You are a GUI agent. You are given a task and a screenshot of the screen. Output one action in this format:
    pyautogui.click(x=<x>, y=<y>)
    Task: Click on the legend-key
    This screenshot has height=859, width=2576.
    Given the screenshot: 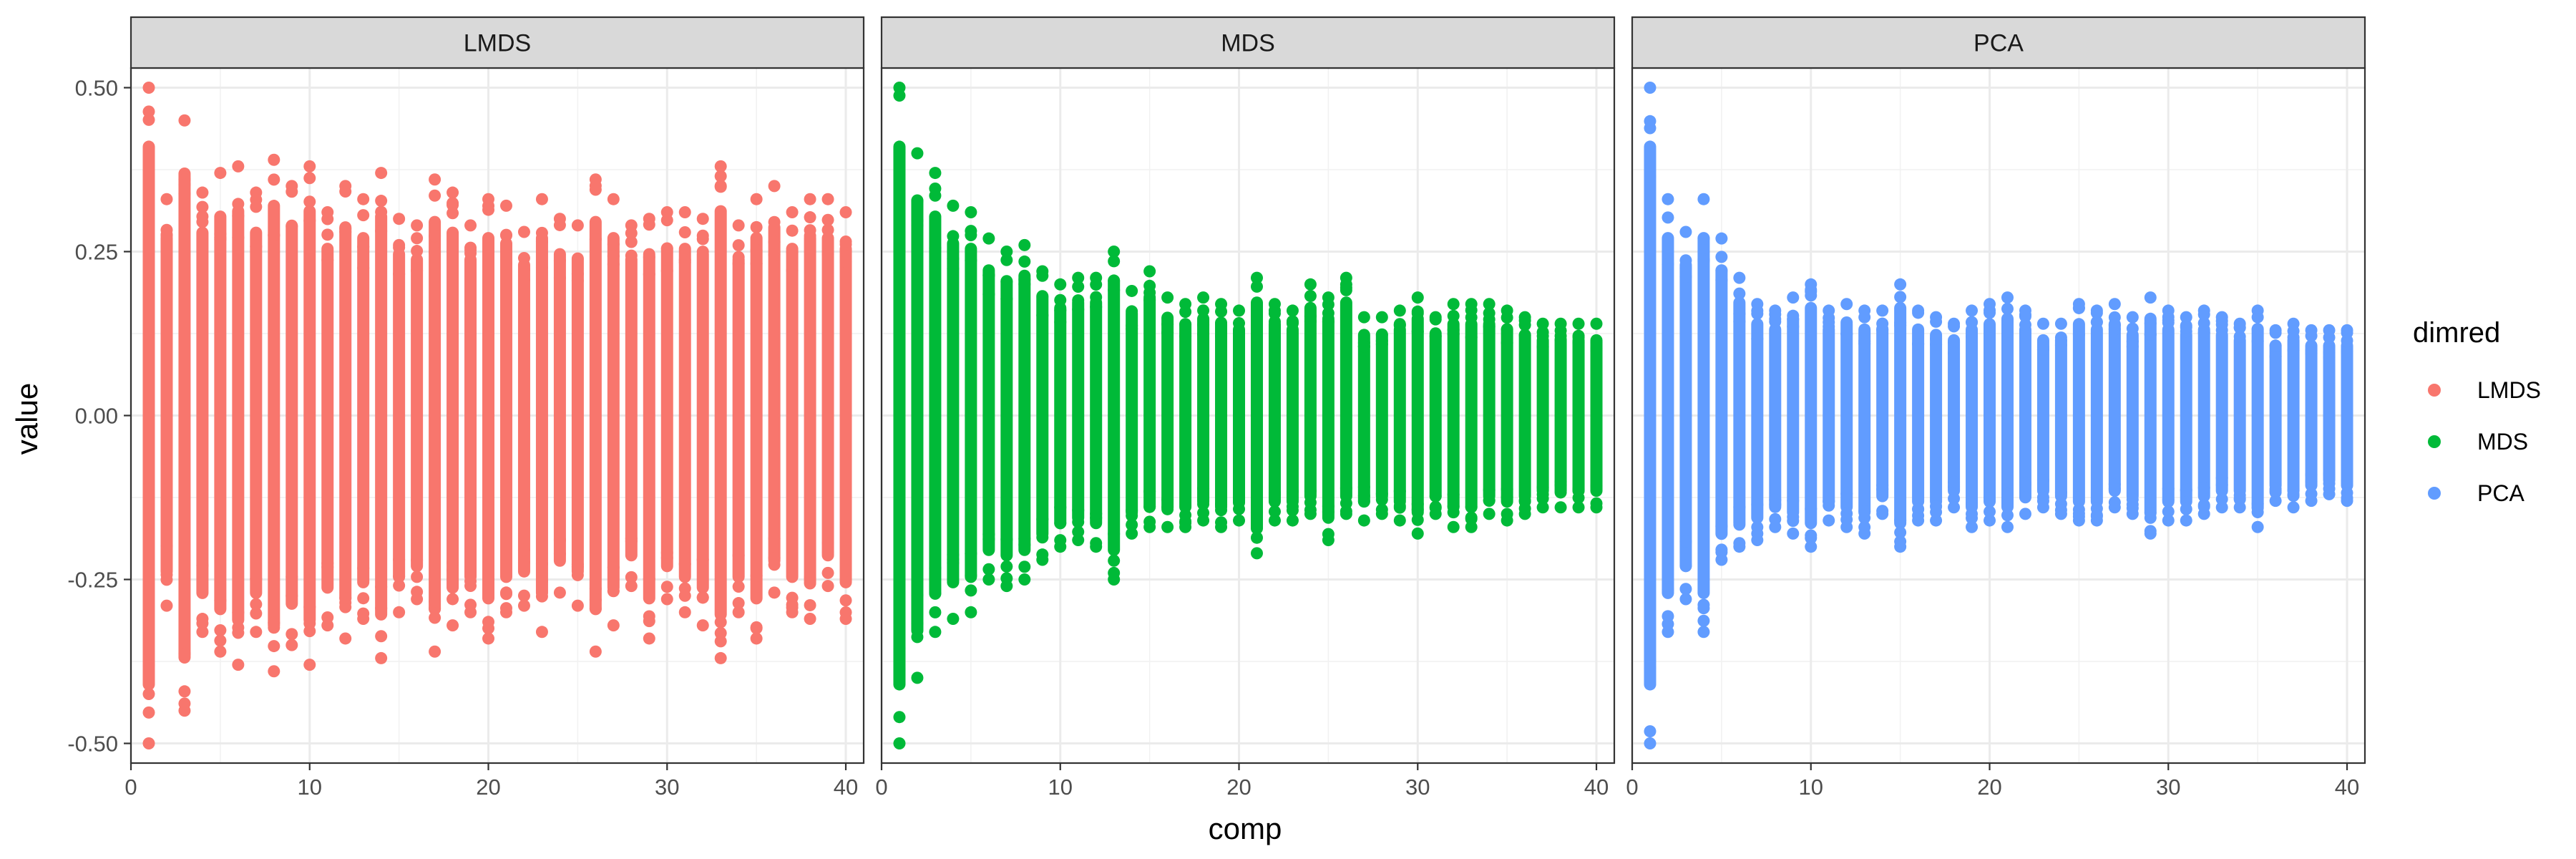 What is the action you would take?
    pyautogui.click(x=2434, y=390)
    